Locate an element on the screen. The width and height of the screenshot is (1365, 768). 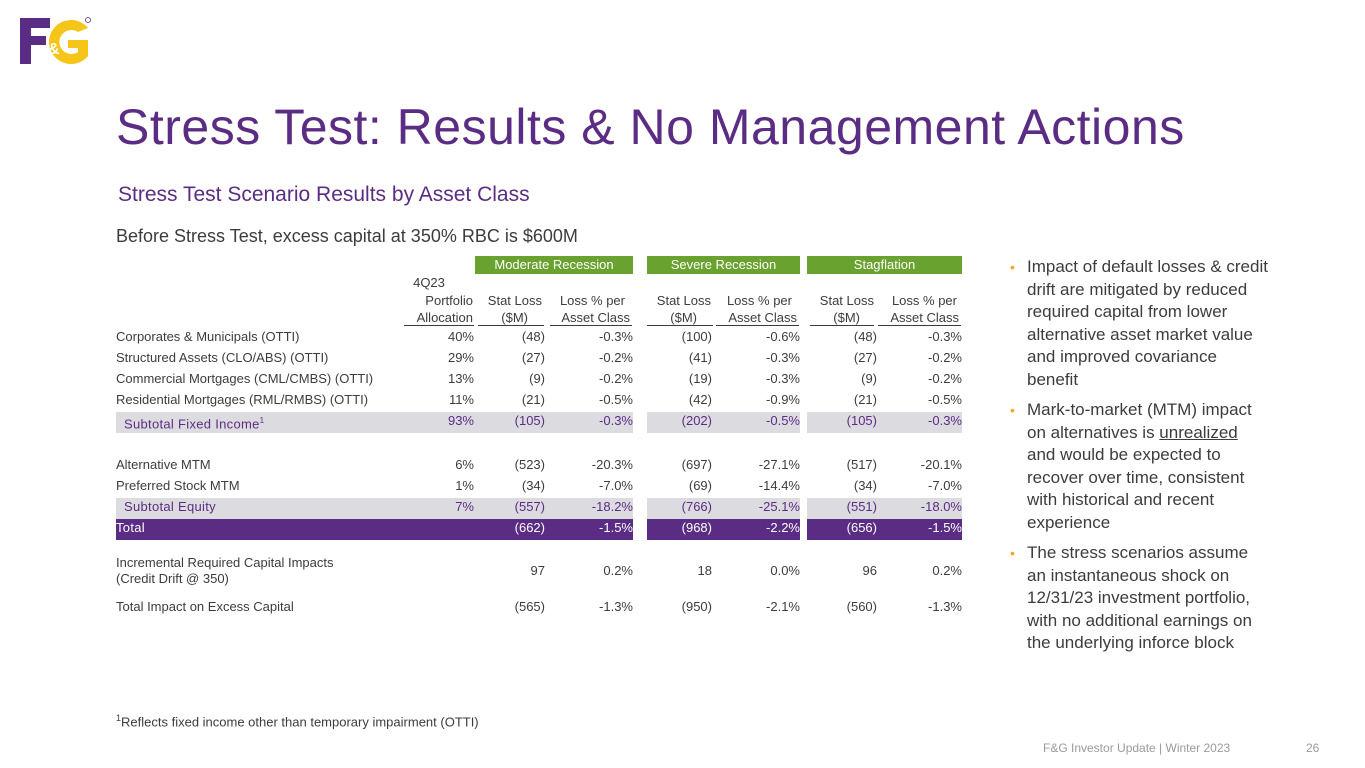
value-cell: (41) is located at coordinates (700, 357).